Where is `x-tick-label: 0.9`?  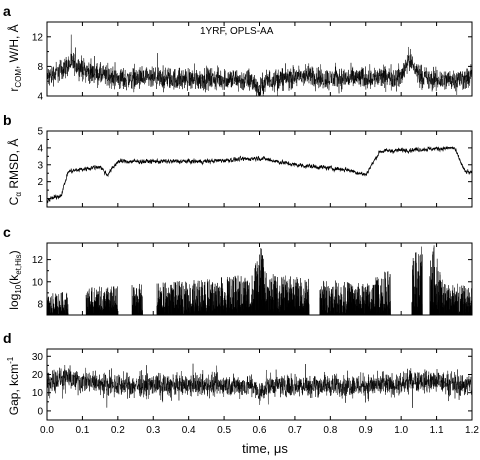 x-tick-label: 0.9 is located at coordinates (366, 430).